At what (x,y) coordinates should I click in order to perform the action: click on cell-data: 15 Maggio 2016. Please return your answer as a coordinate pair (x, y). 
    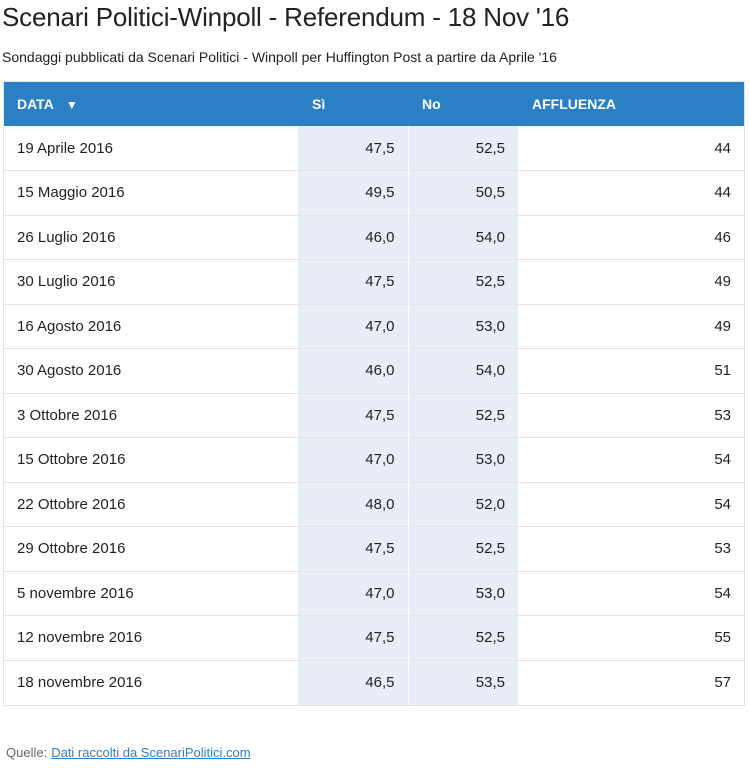
    Looking at the image, I should click on (151, 192).